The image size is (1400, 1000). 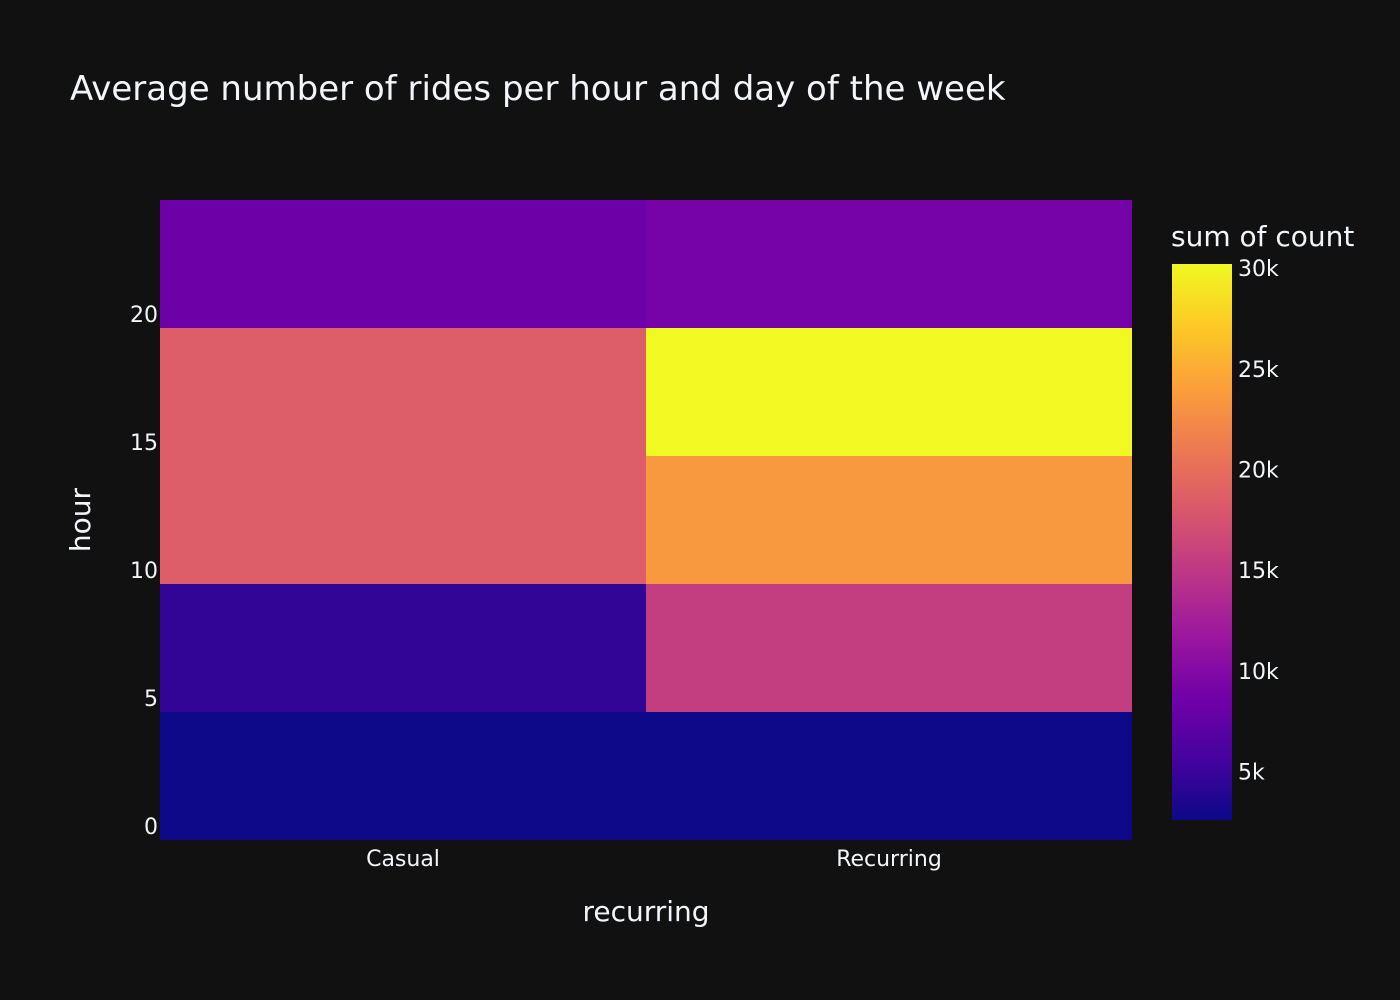 I want to click on colorbar-ticks: 5k 10k 15k 20k 25k 30k, so click(x=1258, y=521).